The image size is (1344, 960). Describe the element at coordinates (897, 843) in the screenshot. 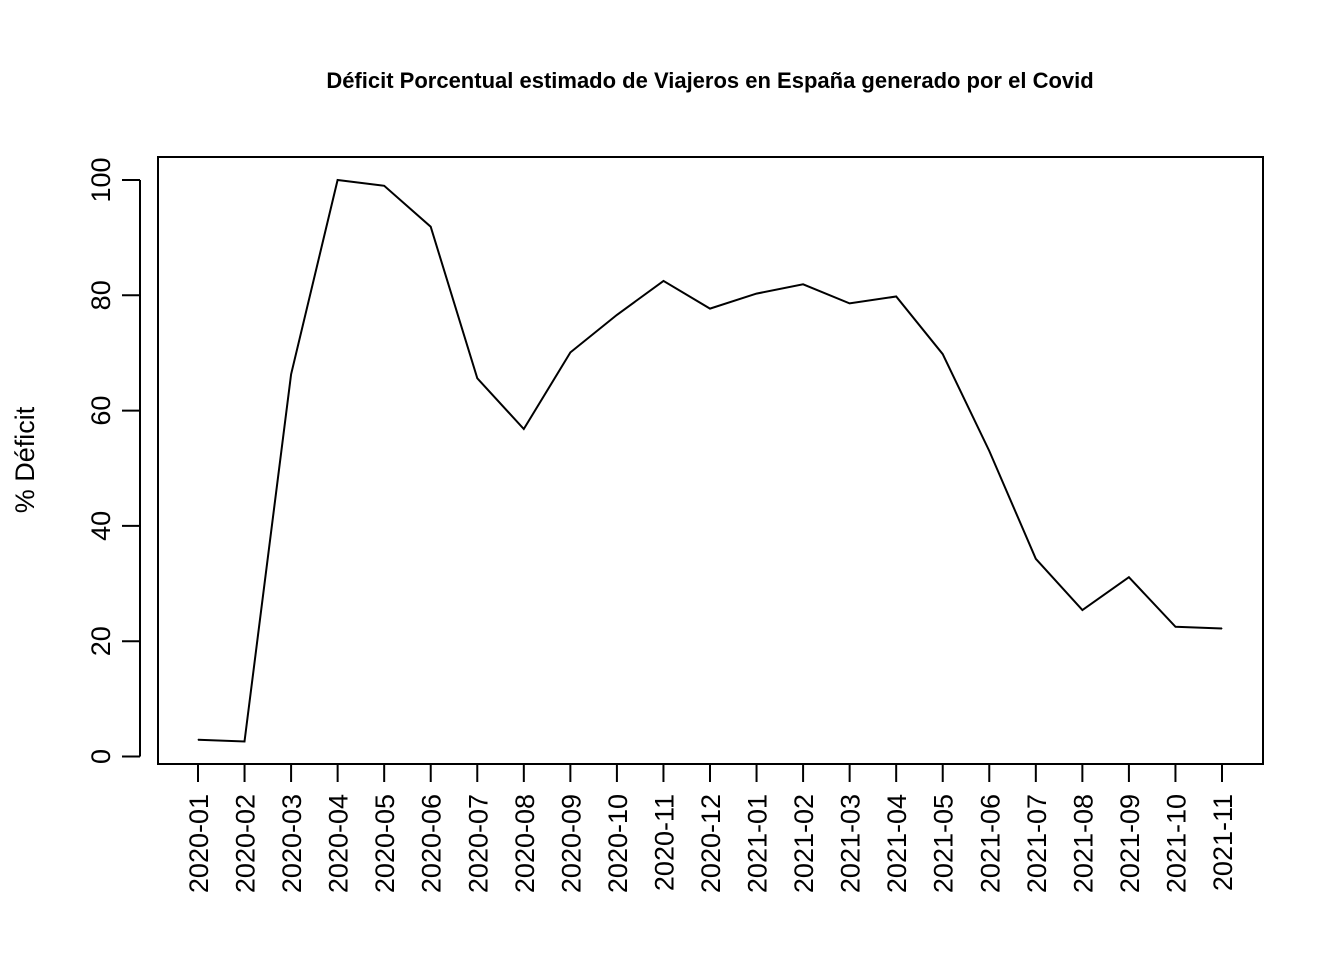

I see `x-tick-label: 2021-04` at that location.